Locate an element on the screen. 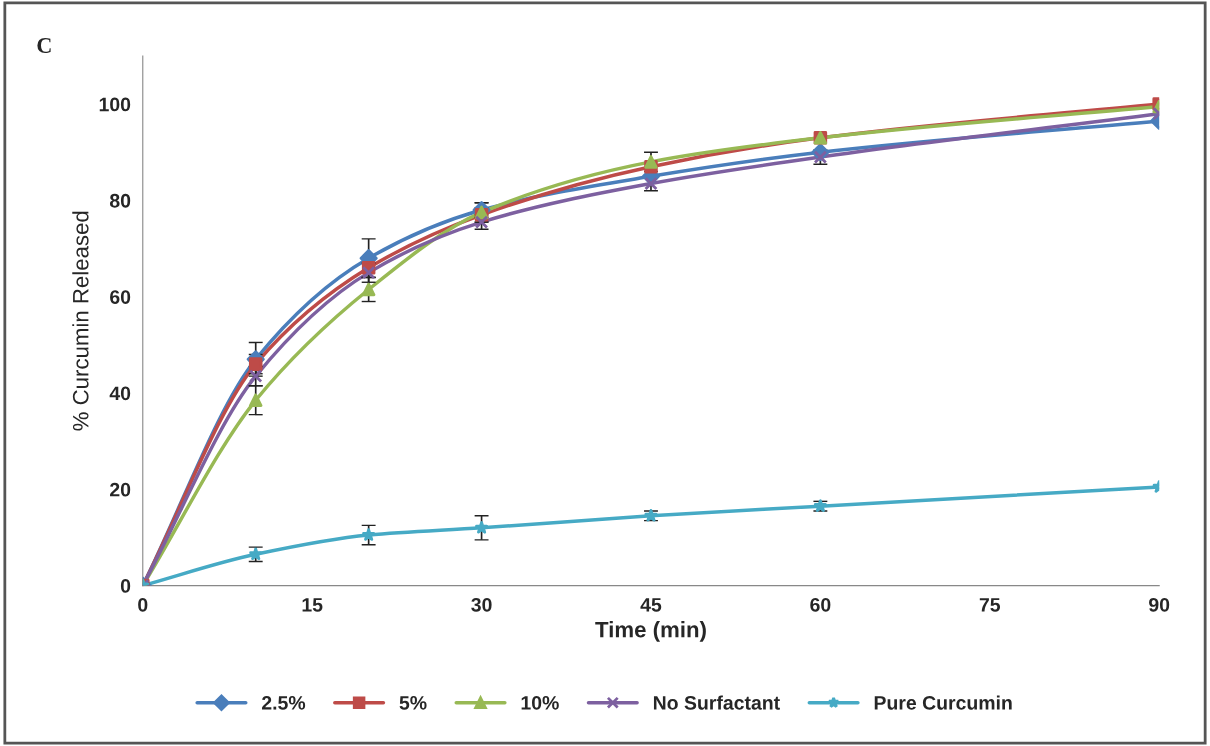 This screenshot has height=746, width=1210. y-axis-title: % Curcumin Released is located at coordinates (80, 321).